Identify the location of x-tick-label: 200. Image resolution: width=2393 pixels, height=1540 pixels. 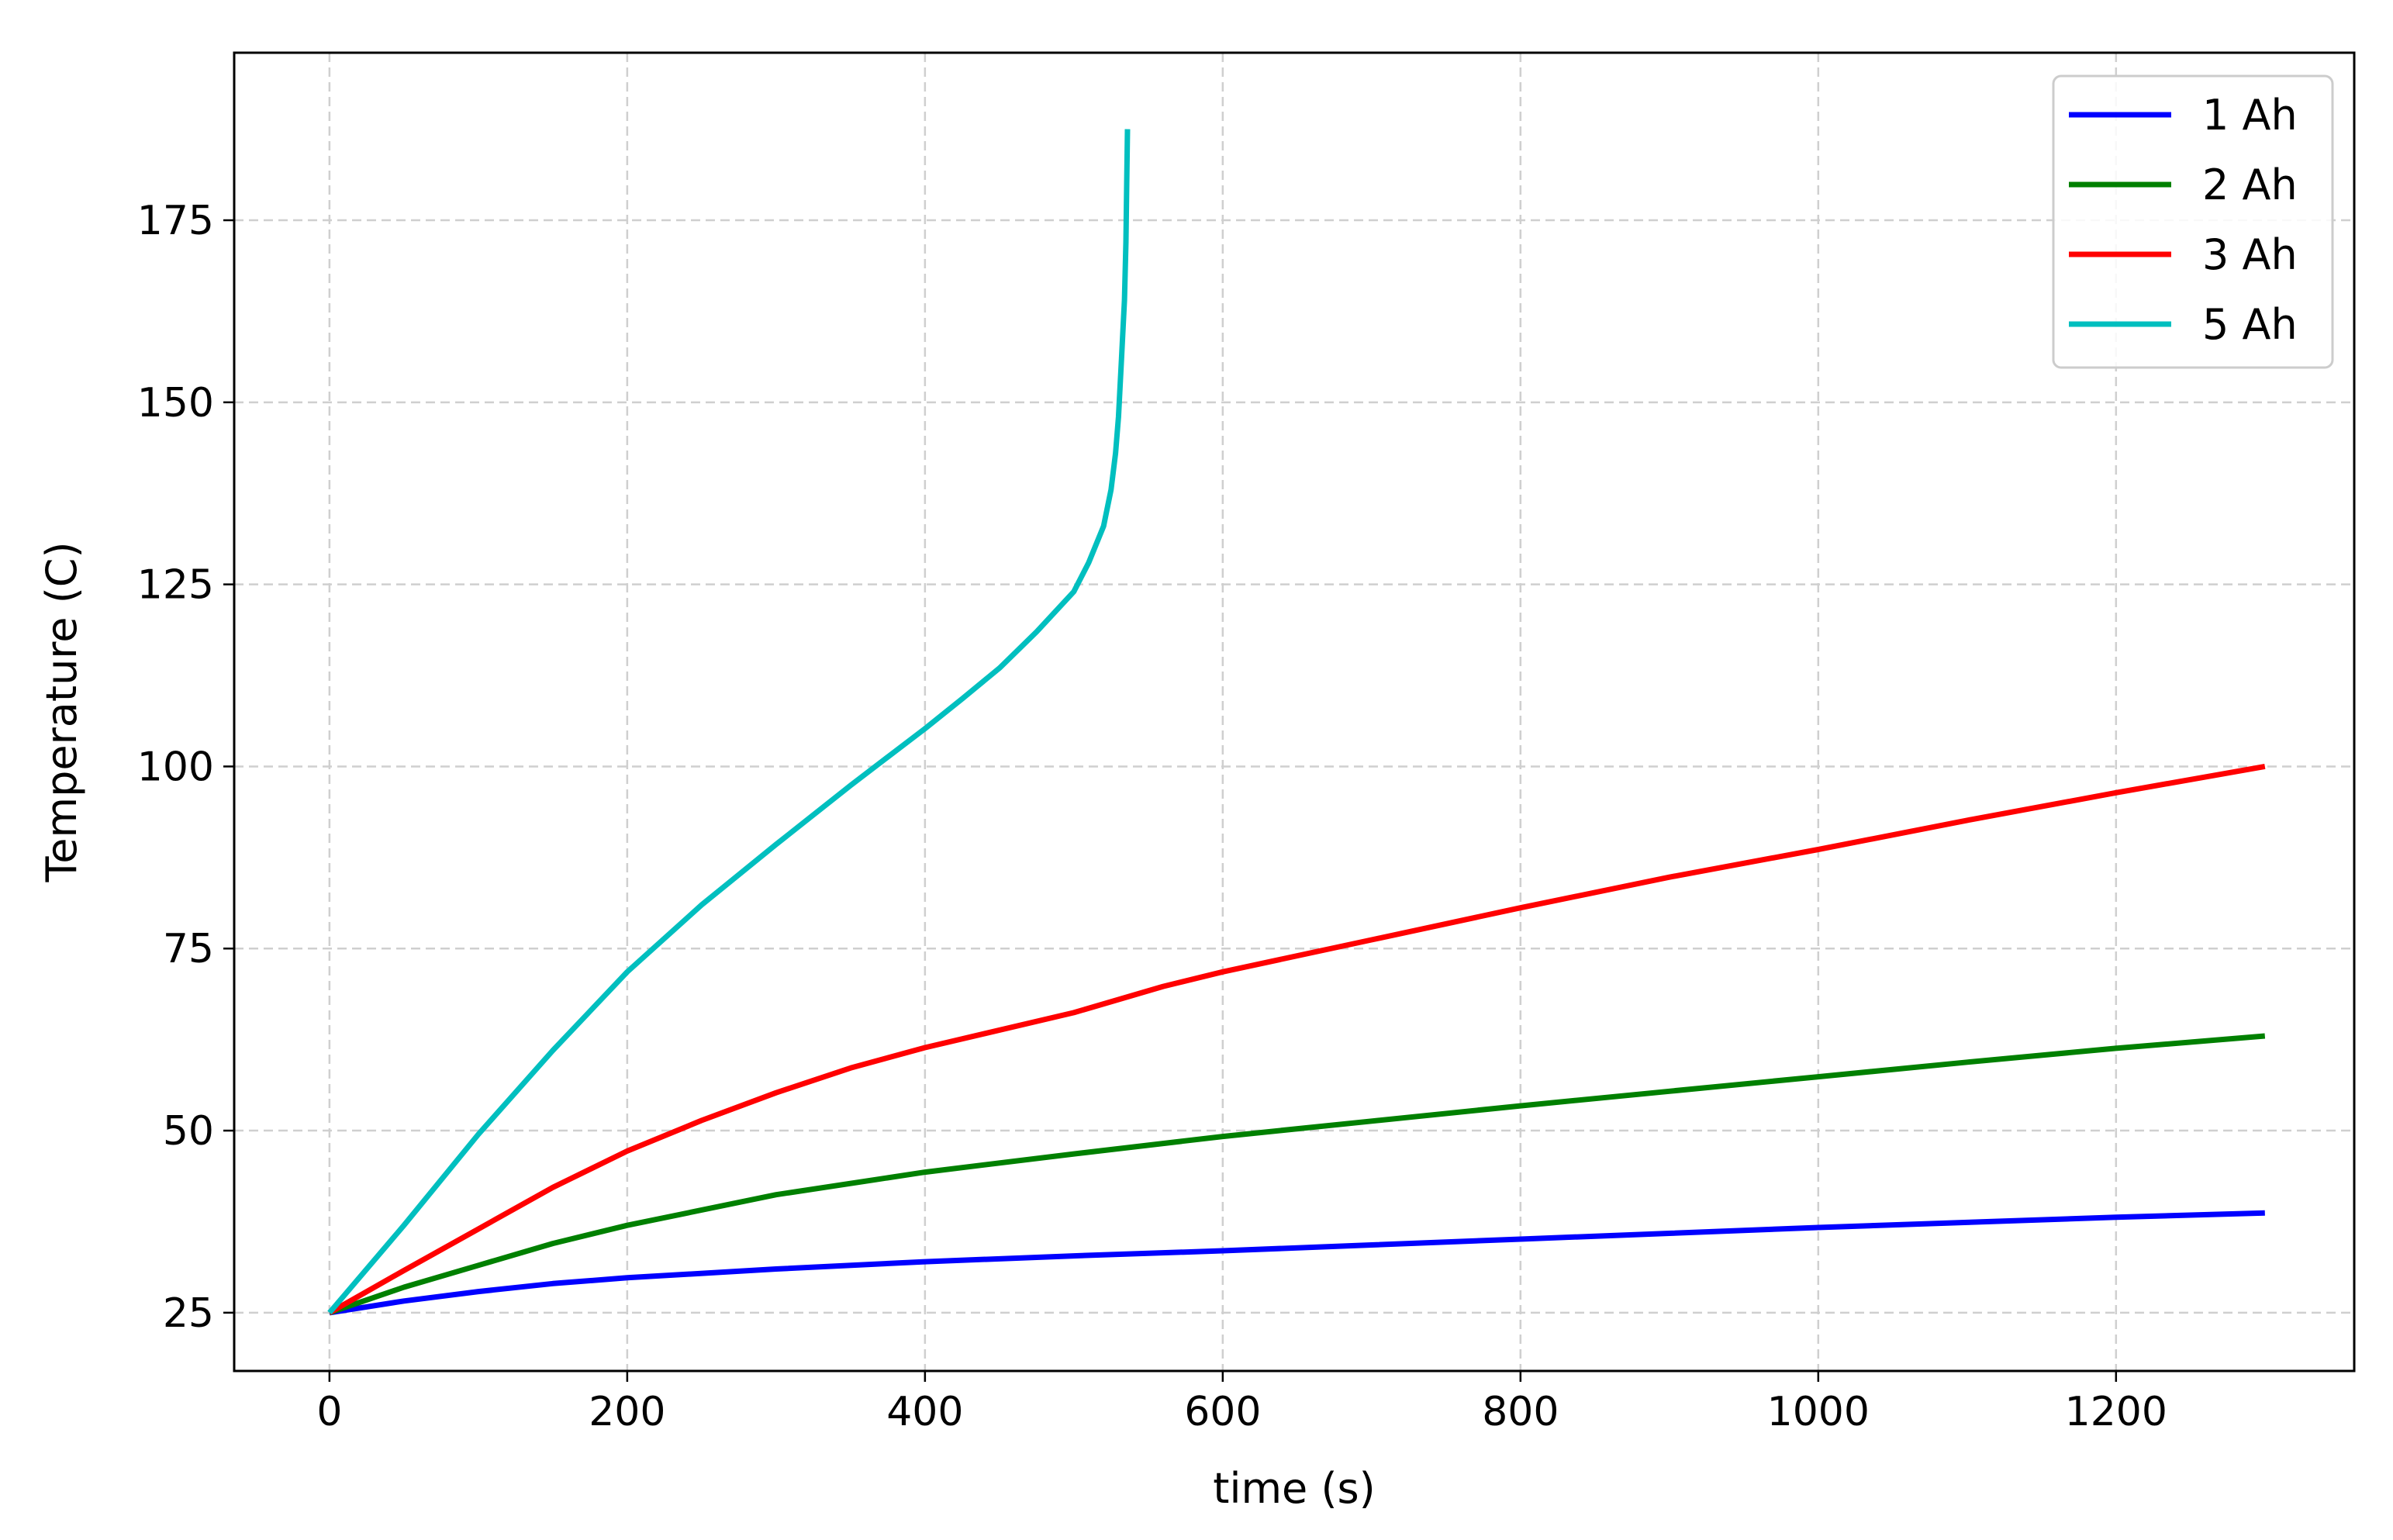
(627, 1412).